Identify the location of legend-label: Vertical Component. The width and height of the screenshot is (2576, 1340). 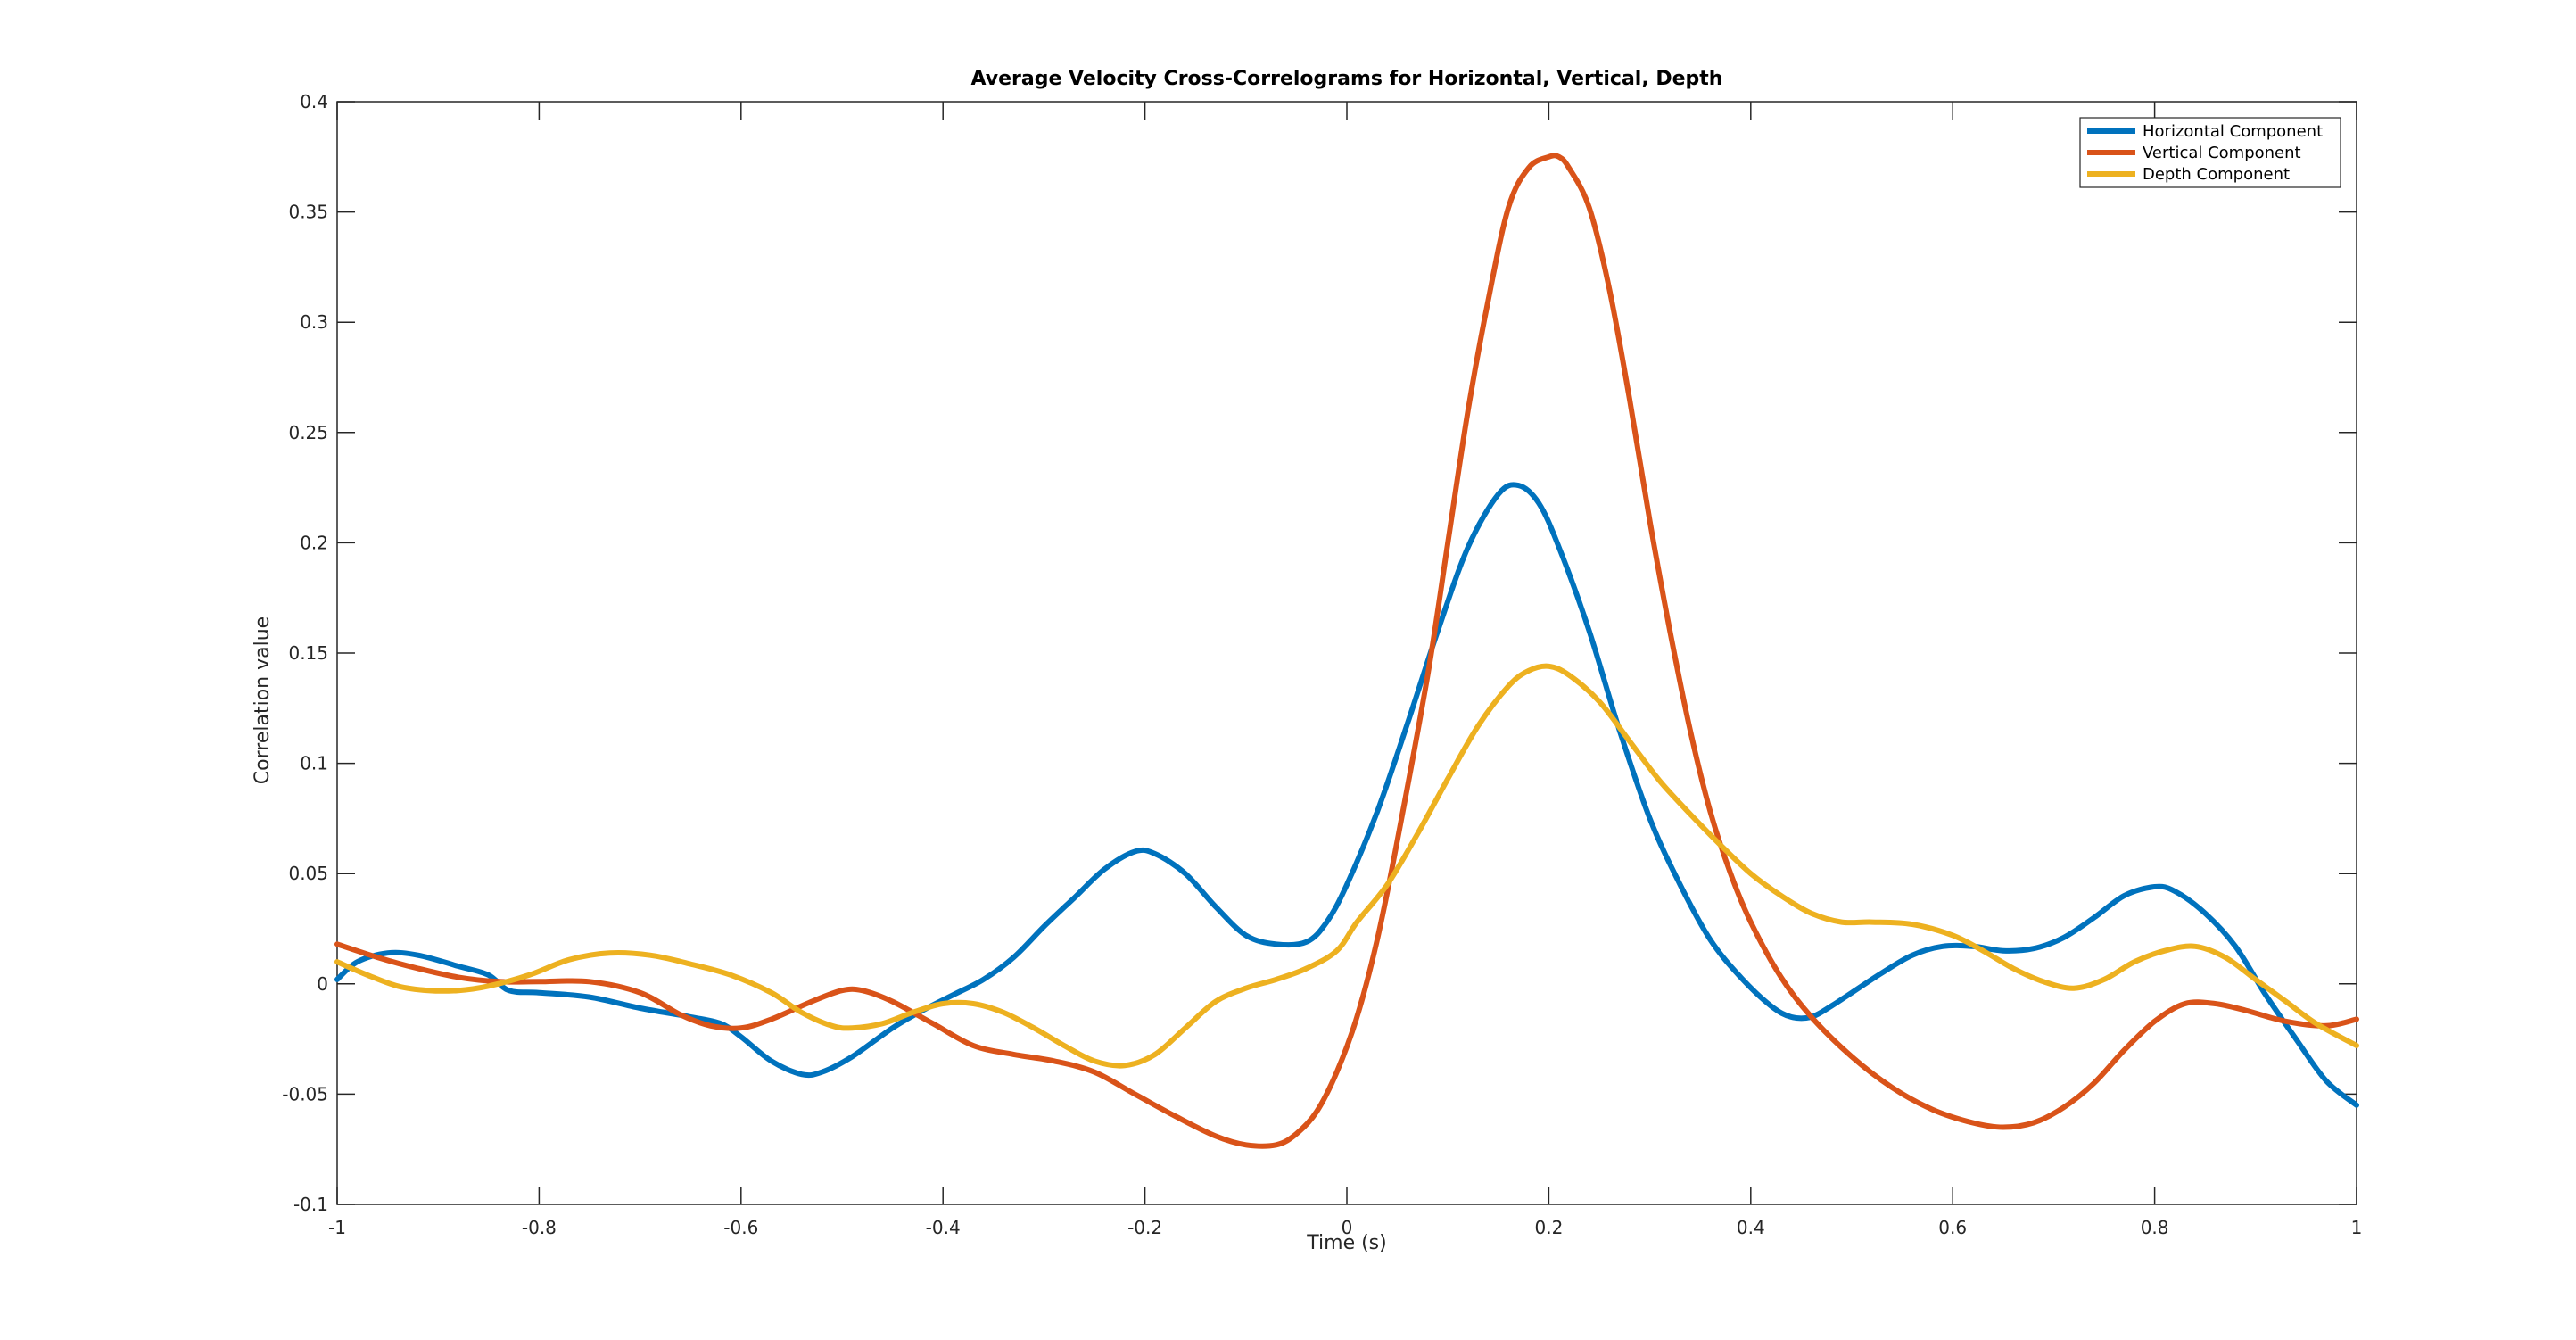
(2222, 153).